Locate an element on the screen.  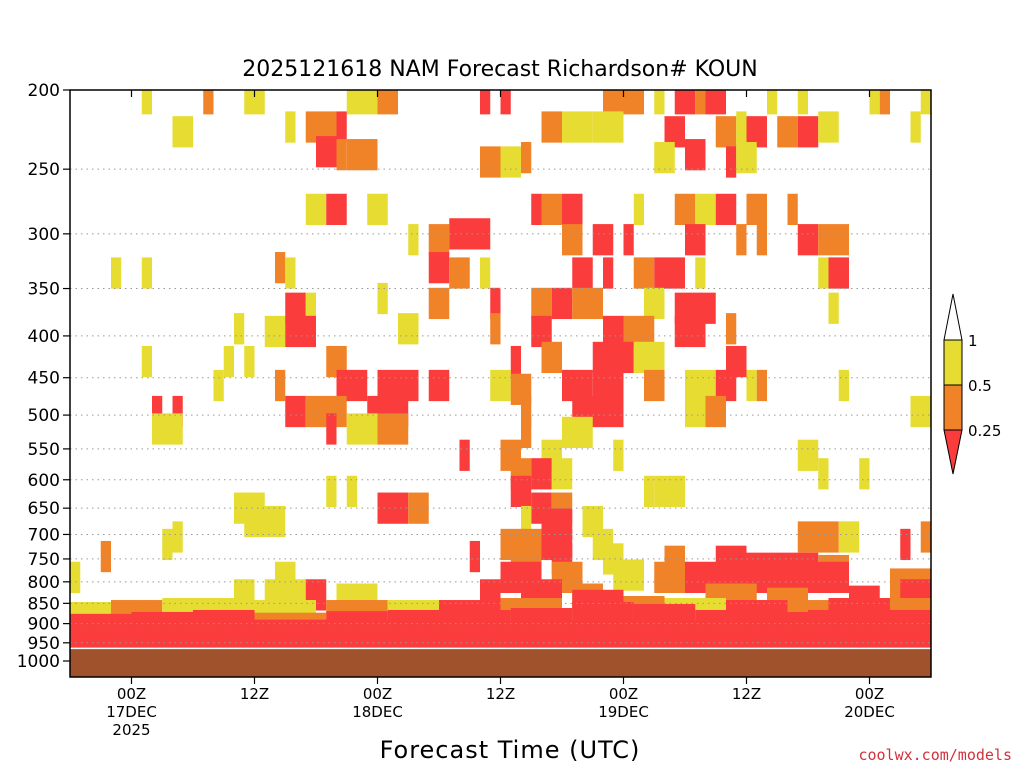
chart-title: 2025121618 NAM Forecast Richardson# KOUN is located at coordinates (499, 69).